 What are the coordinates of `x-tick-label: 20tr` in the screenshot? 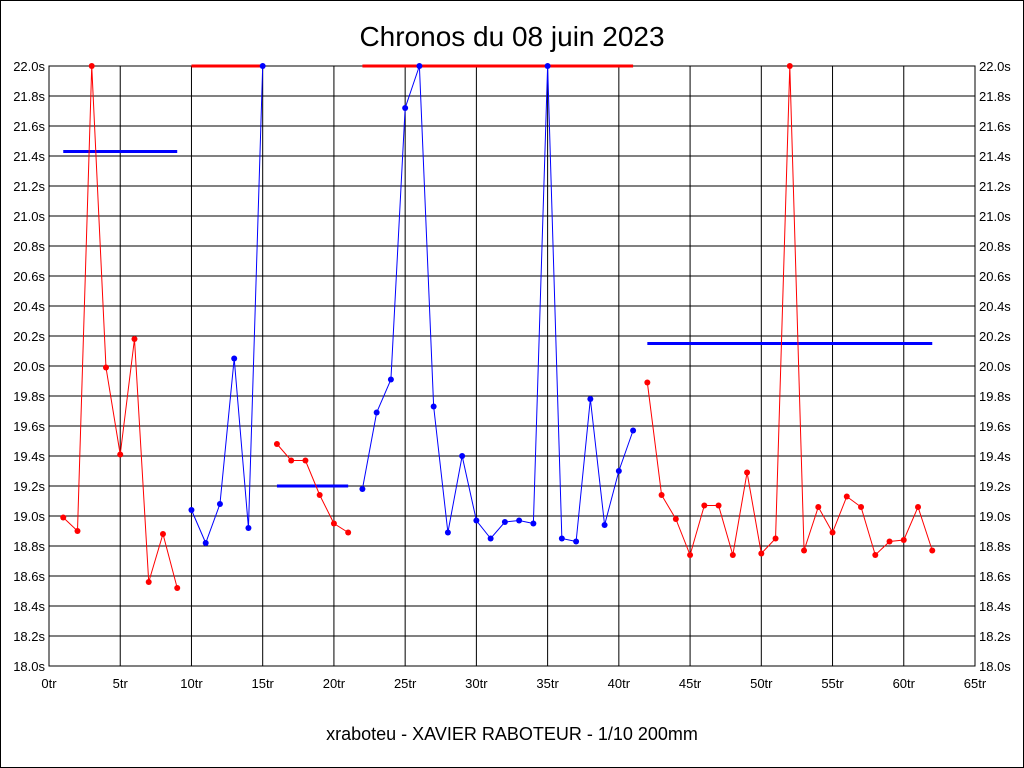 It's located at (334, 683).